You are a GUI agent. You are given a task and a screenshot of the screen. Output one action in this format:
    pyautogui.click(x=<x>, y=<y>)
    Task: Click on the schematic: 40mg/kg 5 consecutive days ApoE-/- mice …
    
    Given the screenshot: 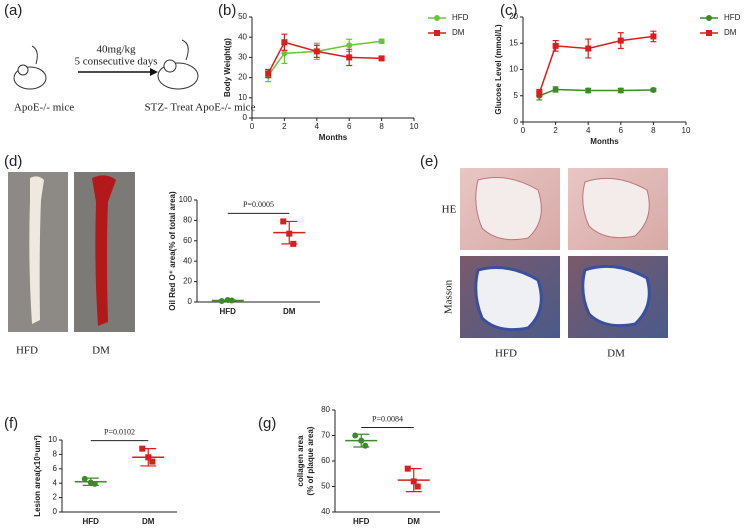 What is the action you would take?
    pyautogui.click(x=134, y=76)
    